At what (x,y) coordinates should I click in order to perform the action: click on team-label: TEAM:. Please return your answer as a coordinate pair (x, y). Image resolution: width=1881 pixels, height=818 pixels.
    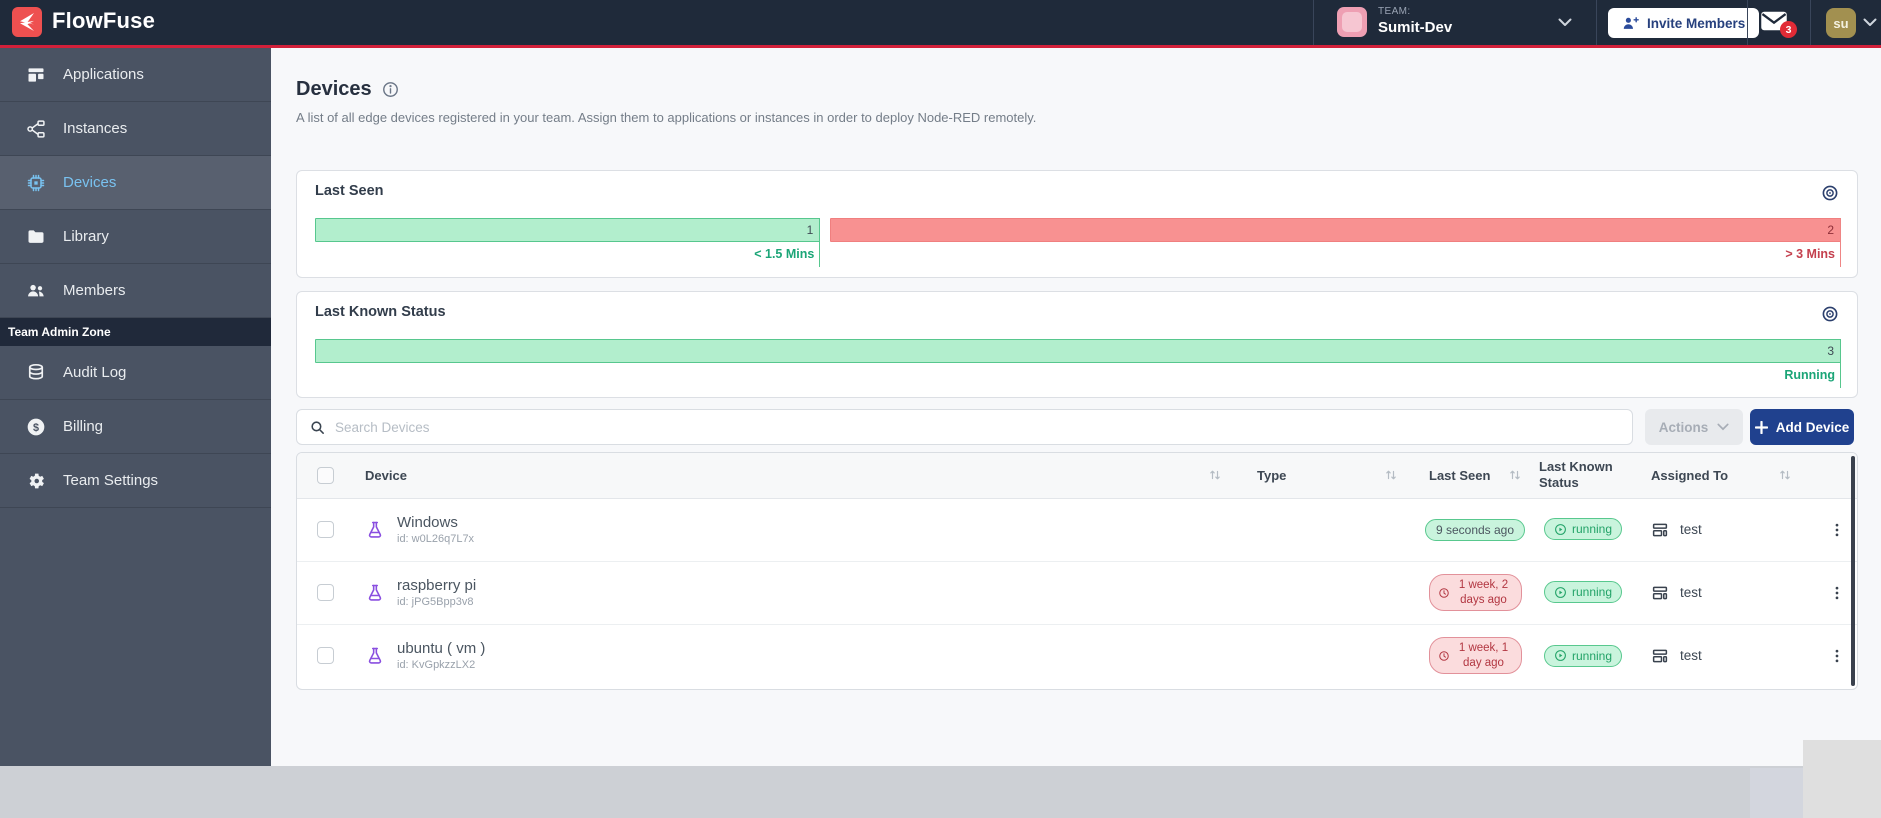
    Looking at the image, I should click on (1394, 11).